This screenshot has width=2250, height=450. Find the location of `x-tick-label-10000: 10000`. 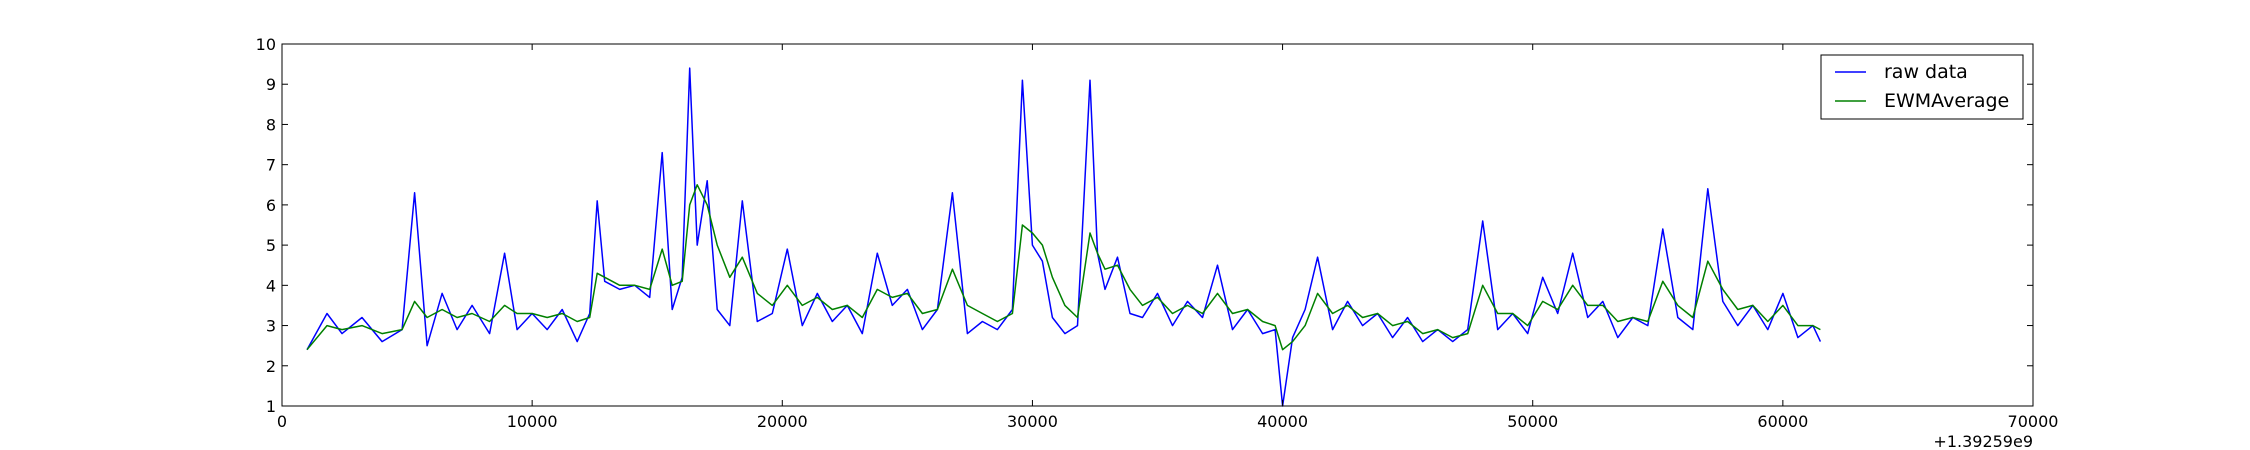

x-tick-label-10000: 10000 is located at coordinates (532, 421).